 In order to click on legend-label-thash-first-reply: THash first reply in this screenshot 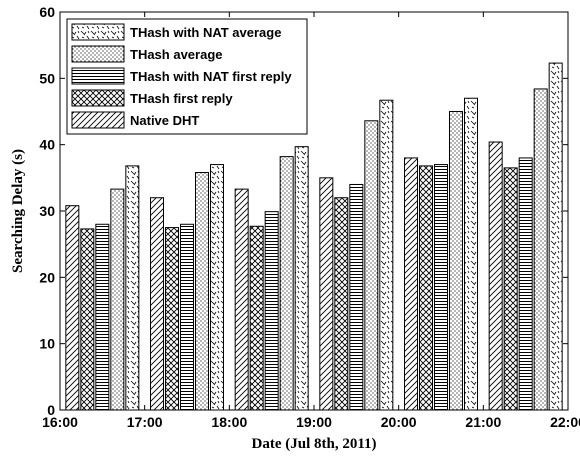, I will do `click(181, 98)`.